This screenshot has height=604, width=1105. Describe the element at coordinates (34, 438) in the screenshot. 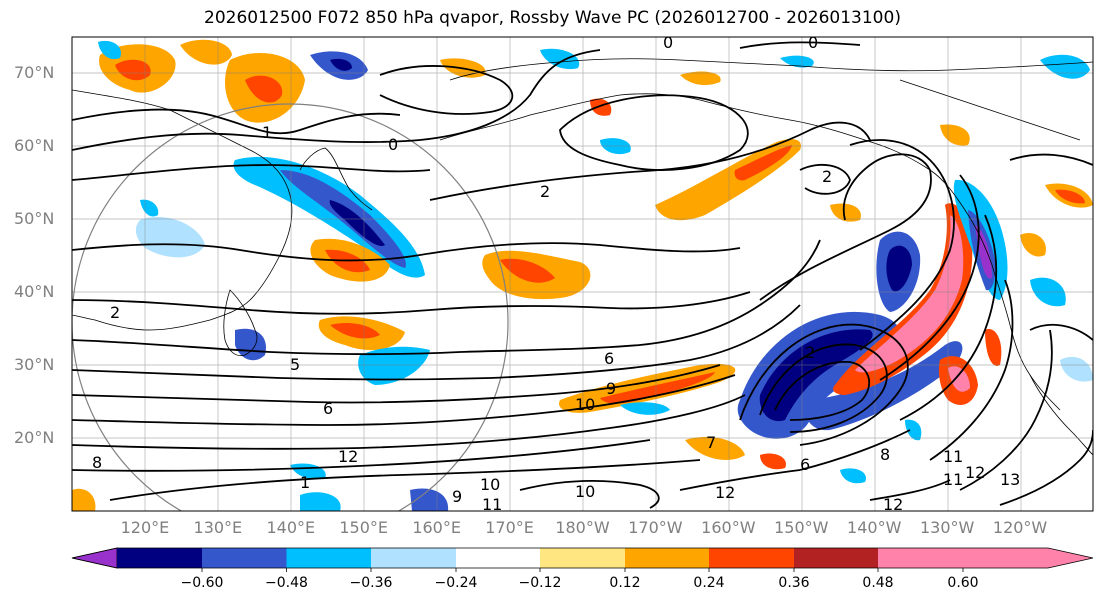

I see `lat-label-20n: 20°N` at that location.